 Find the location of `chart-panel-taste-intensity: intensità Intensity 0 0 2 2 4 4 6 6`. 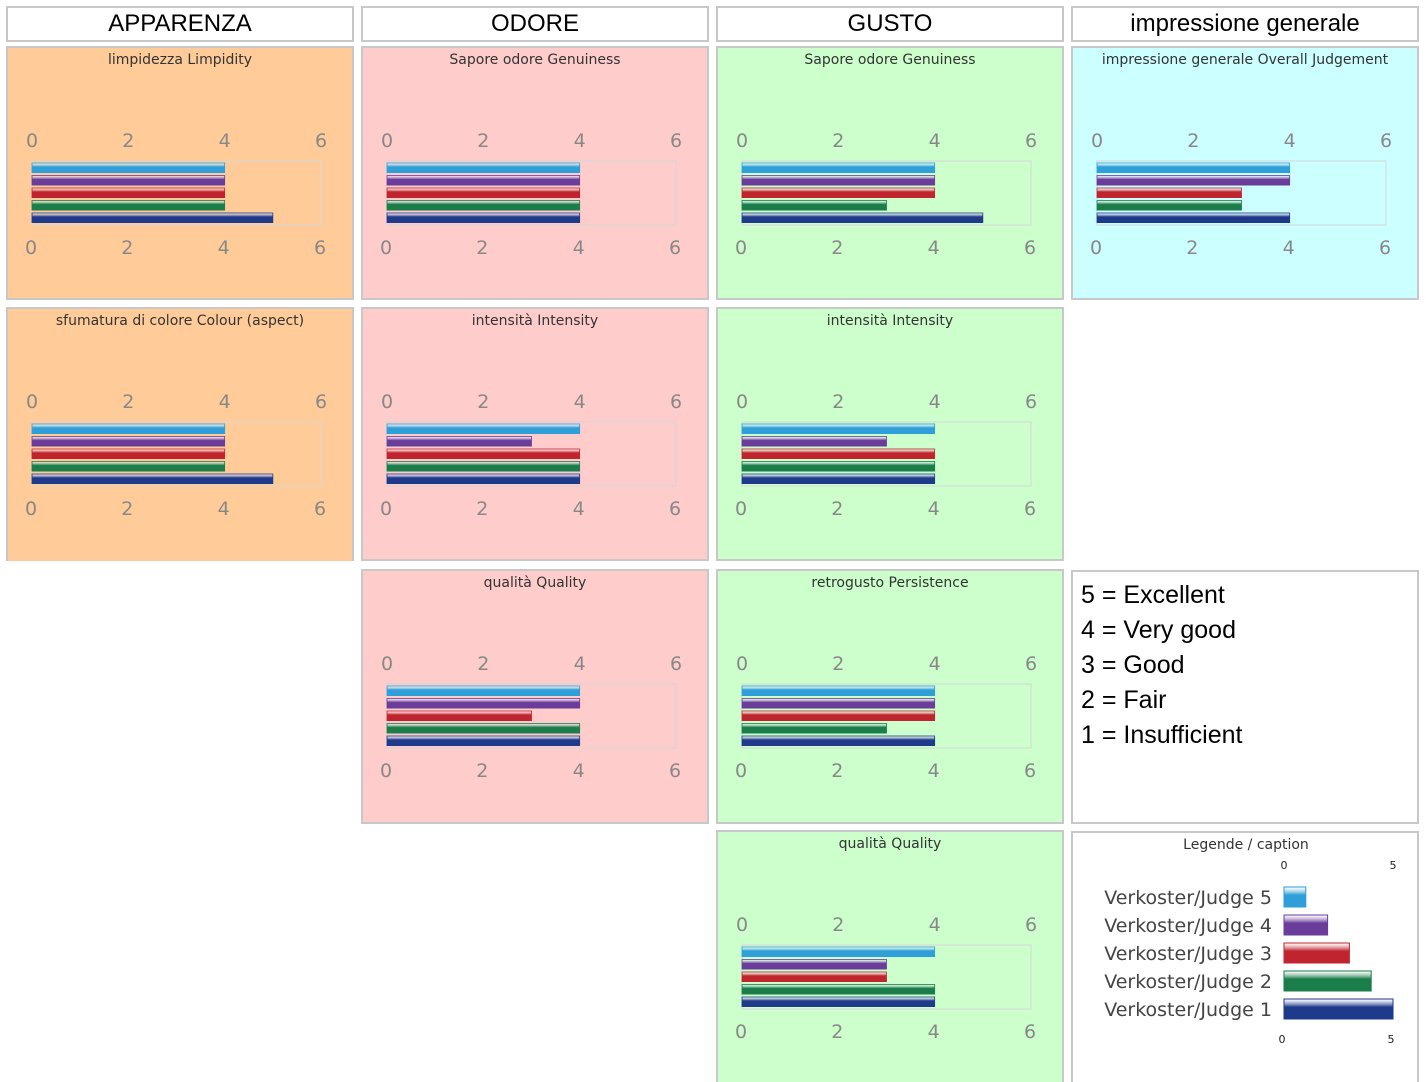

chart-panel-taste-intensity: intensità Intensity 0 0 2 2 4 4 6 6 is located at coordinates (890, 434).